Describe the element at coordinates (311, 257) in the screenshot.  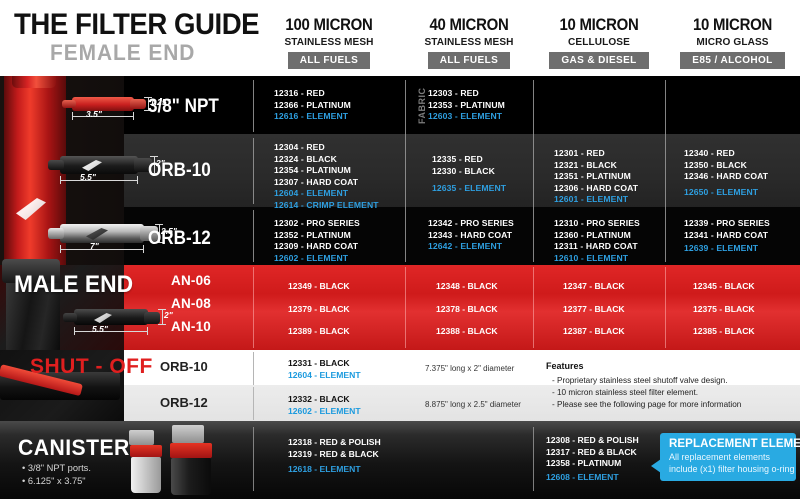
I see `part-number-element: 12602 - ELEMENT` at that location.